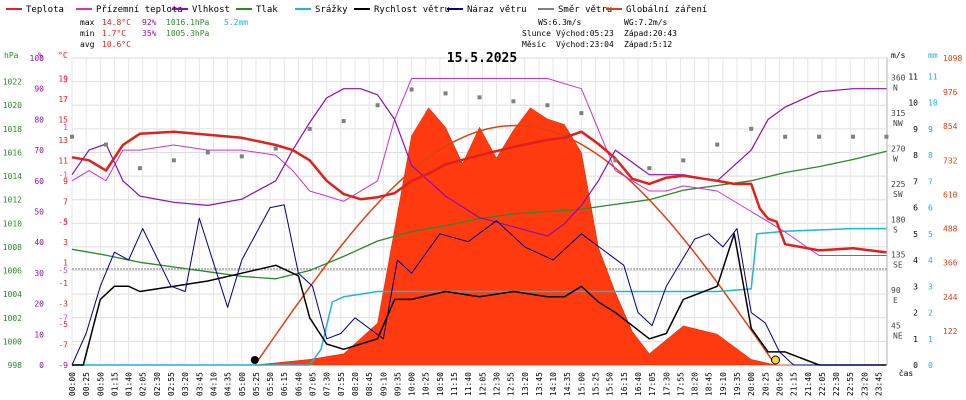 This screenshot has width=966, height=400. Describe the element at coordinates (65, 127) in the screenshot. I see `y-tick-ground-temperature: 1` at that location.